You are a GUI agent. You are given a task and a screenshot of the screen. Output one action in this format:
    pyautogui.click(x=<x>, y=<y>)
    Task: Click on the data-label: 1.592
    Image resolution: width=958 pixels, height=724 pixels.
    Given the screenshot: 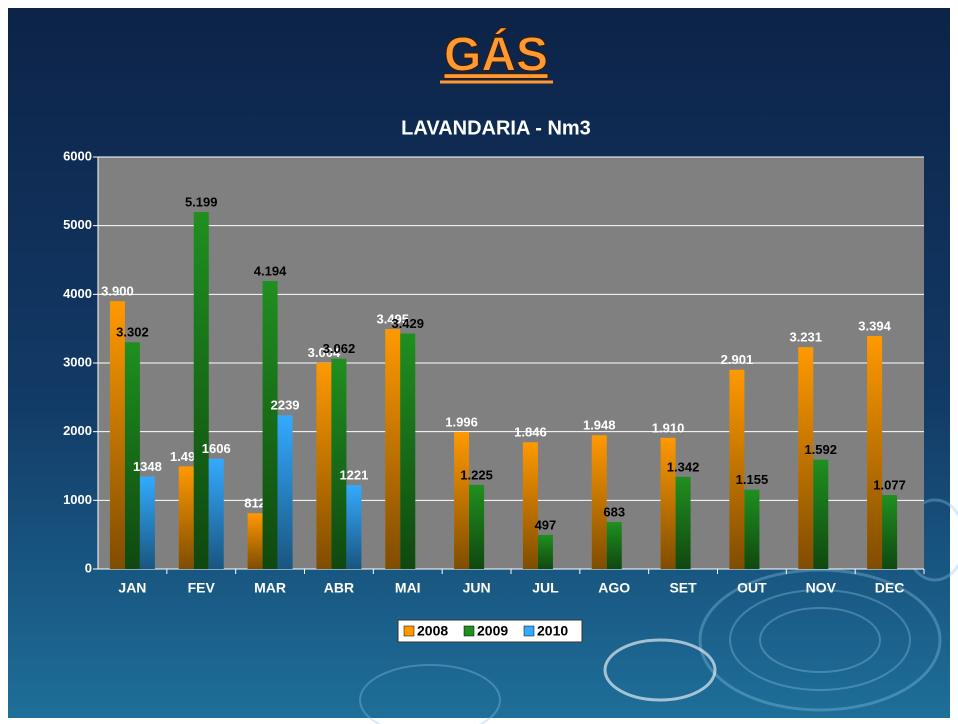 What is the action you would take?
    pyautogui.click(x=820, y=449)
    